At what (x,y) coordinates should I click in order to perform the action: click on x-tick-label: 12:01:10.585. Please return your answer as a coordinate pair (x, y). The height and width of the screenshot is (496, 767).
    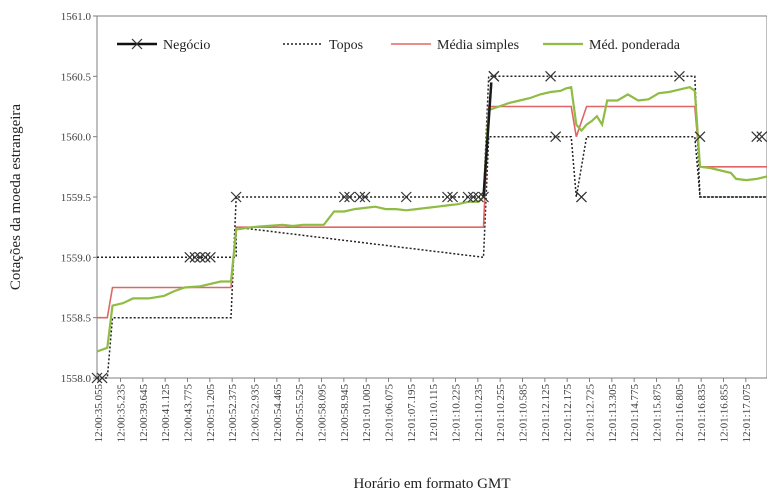
    Looking at the image, I should click on (524, 413).